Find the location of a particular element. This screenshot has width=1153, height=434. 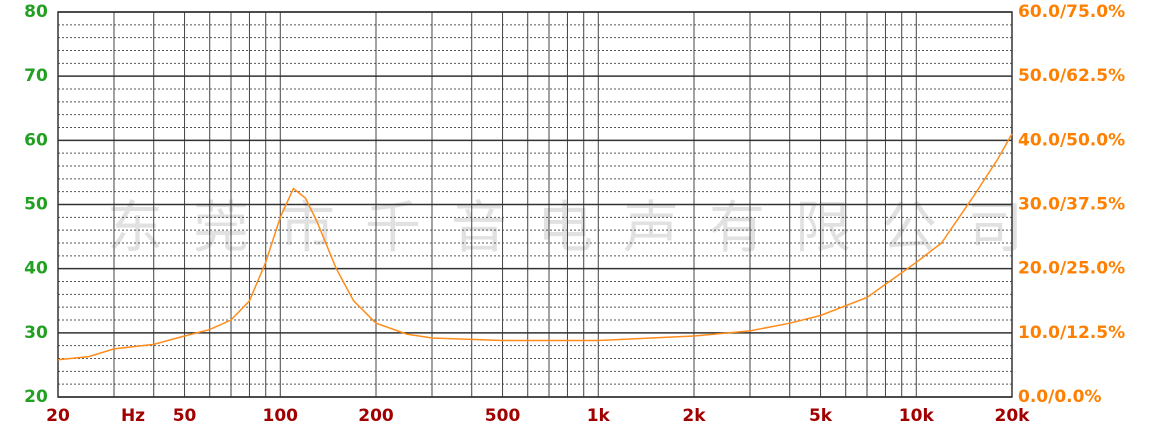

y-tick-label: 40 is located at coordinates (36, 269).